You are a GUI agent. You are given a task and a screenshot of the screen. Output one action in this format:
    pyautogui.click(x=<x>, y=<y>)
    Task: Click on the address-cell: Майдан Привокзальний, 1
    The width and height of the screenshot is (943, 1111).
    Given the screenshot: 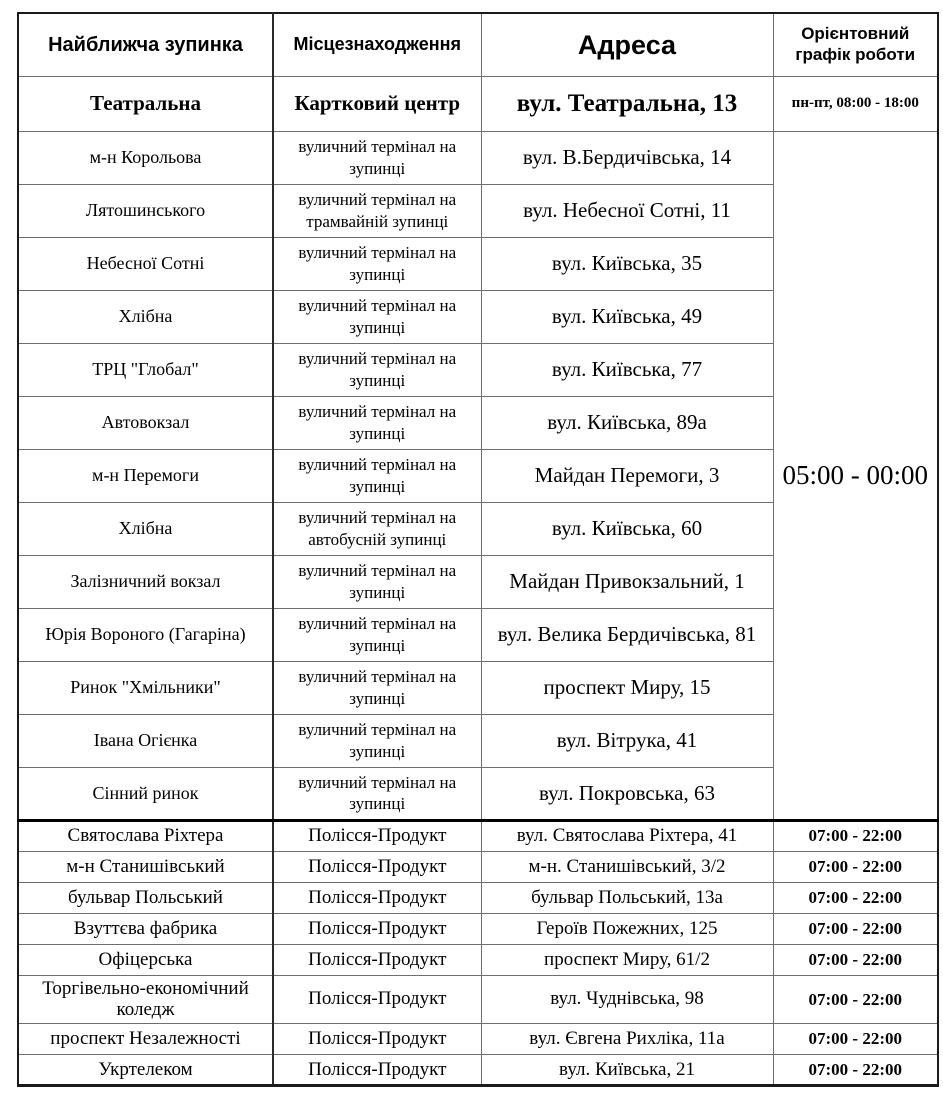 What is the action you would take?
    pyautogui.click(x=627, y=581)
    